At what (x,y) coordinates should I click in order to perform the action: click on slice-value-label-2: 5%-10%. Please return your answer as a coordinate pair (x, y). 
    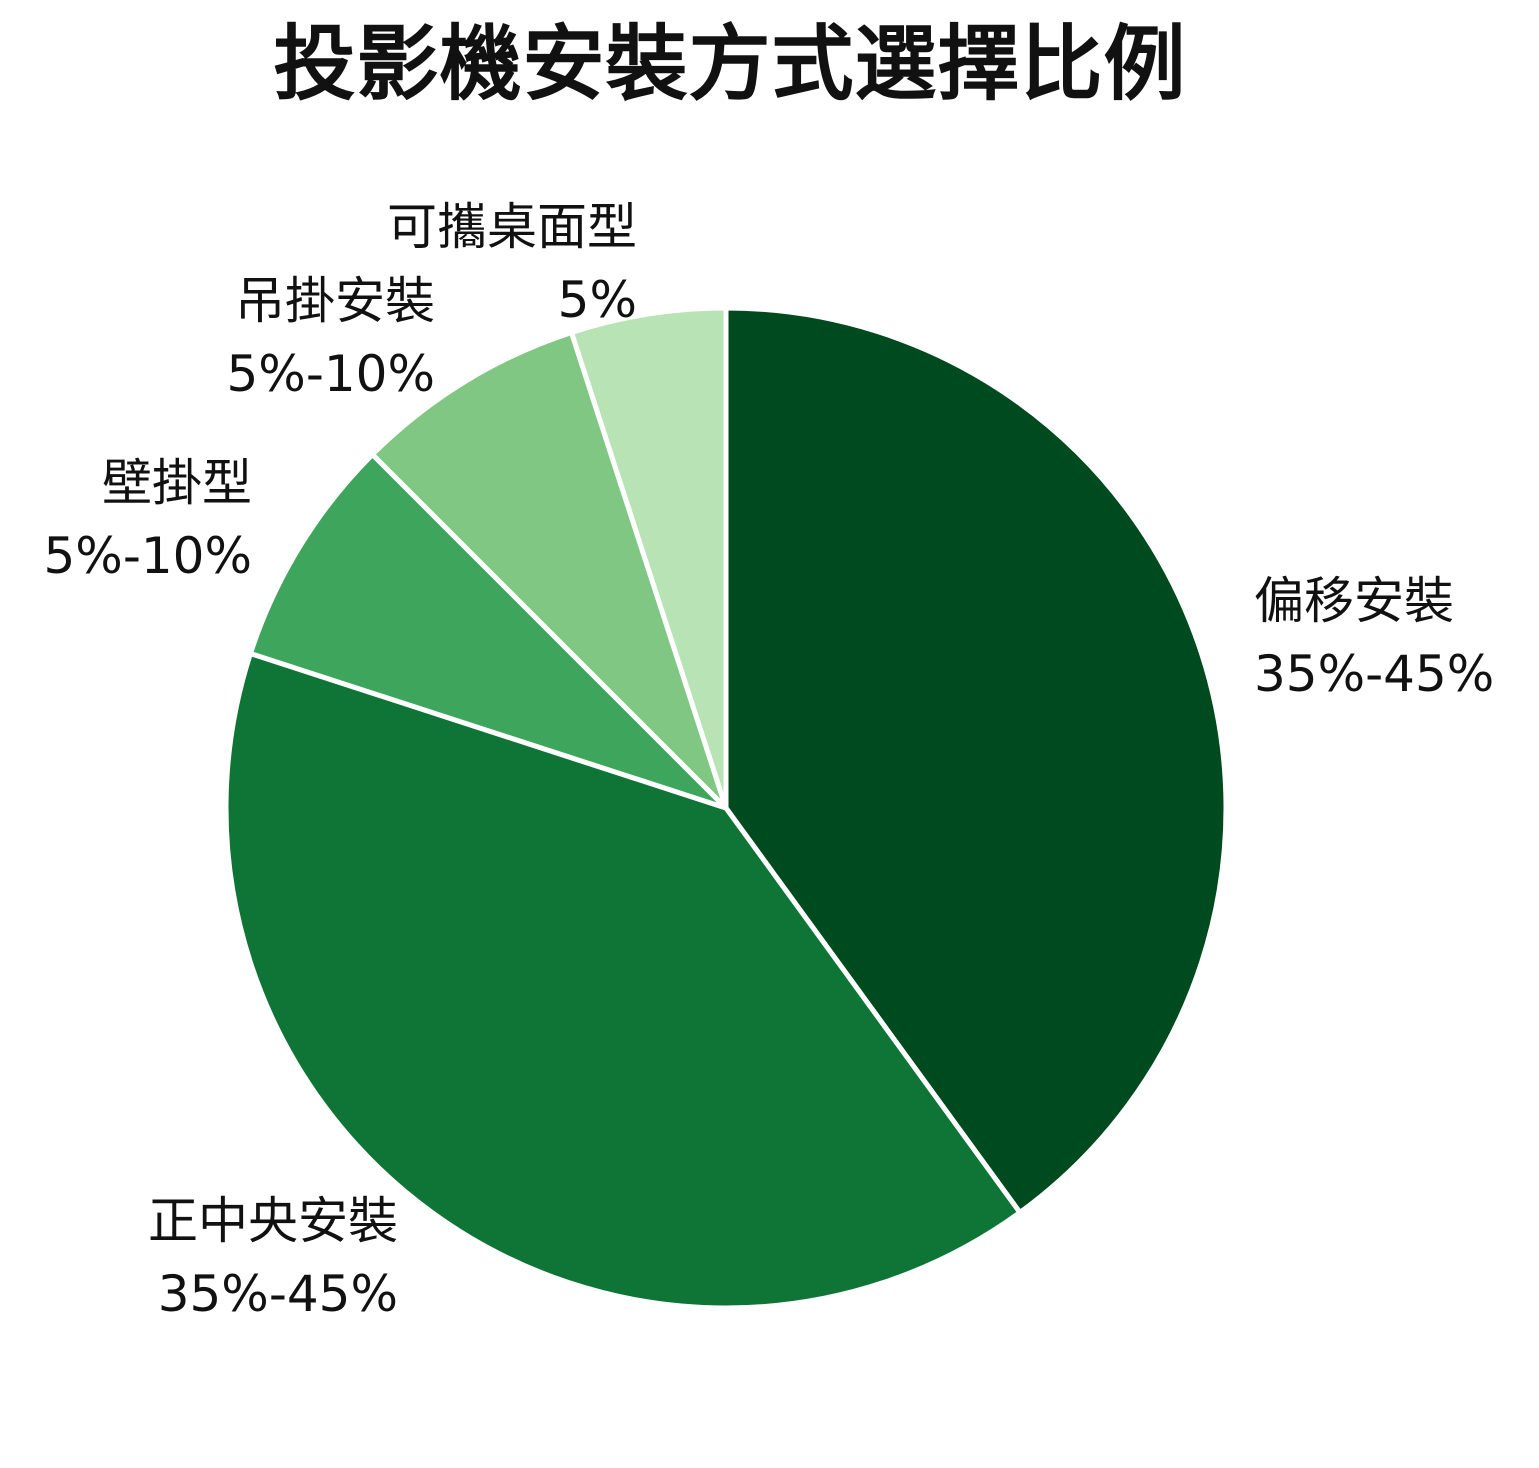
    Looking at the image, I should click on (148, 556).